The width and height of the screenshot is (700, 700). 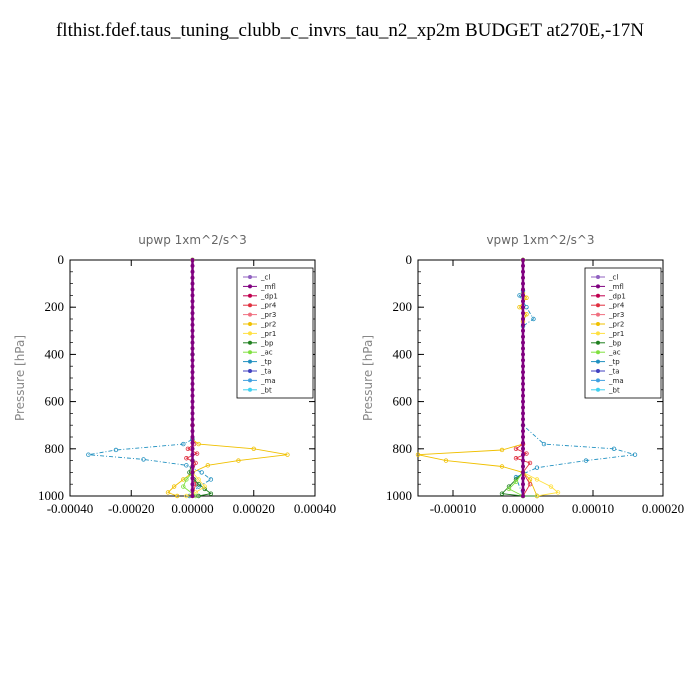 I want to click on y-tick-label: 800, so click(x=55, y=448).